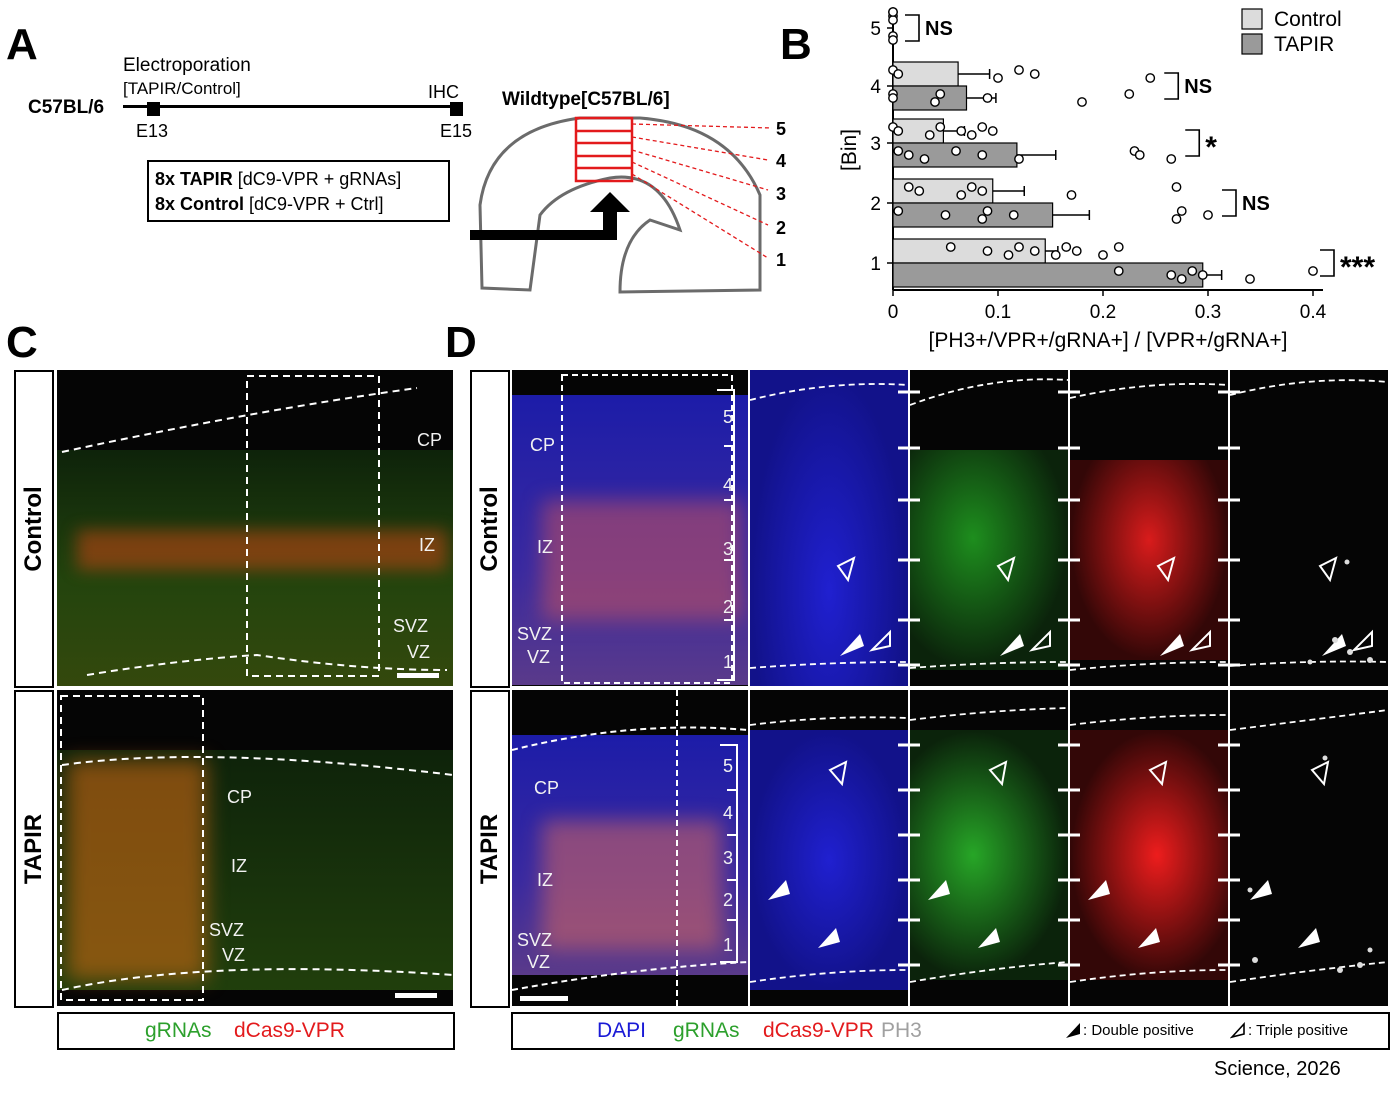  What do you see at coordinates (545, 547) in the screenshot?
I see `d-control-iz: IZ` at bounding box center [545, 547].